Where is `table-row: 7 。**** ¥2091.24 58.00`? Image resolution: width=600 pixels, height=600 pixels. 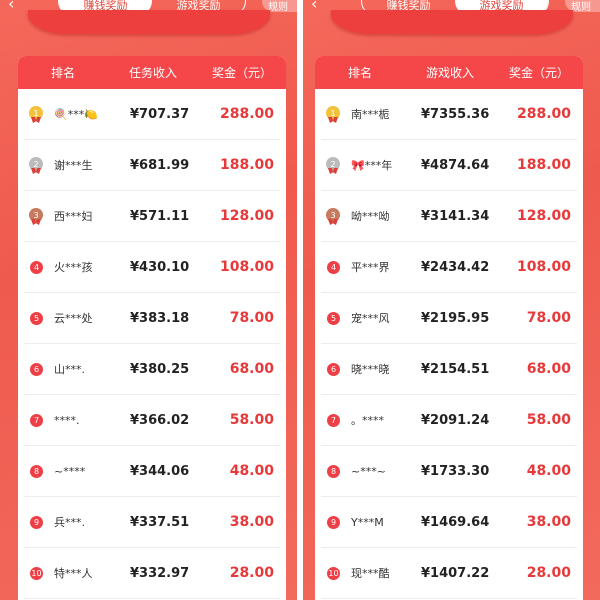
table-row: 7 。**** ¥2091.24 58.00 is located at coordinates (449, 420).